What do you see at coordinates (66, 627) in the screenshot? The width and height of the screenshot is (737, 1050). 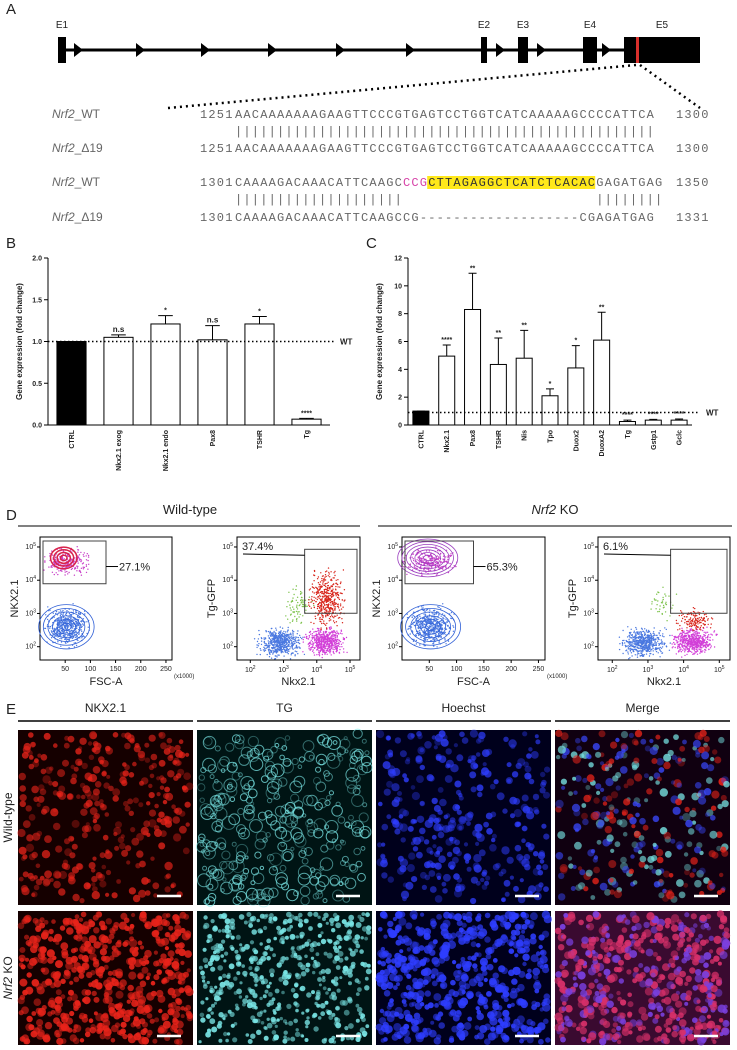 I see `contour` at bounding box center [66, 627].